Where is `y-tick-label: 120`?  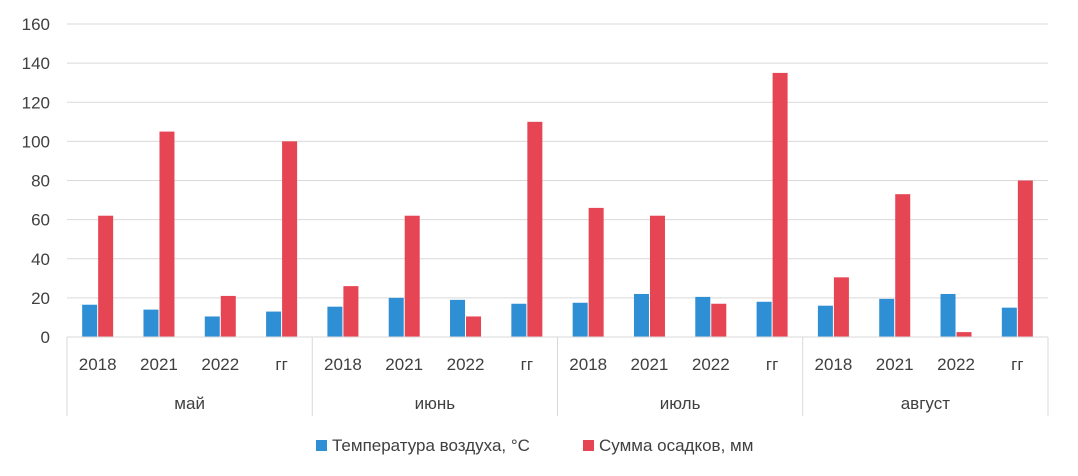 y-tick-label: 120 is located at coordinates (36, 102).